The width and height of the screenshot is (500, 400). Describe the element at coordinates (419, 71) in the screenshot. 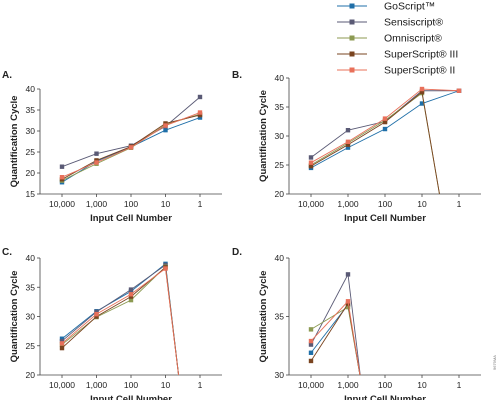

I see `legend-label: SuperScript® II` at that location.